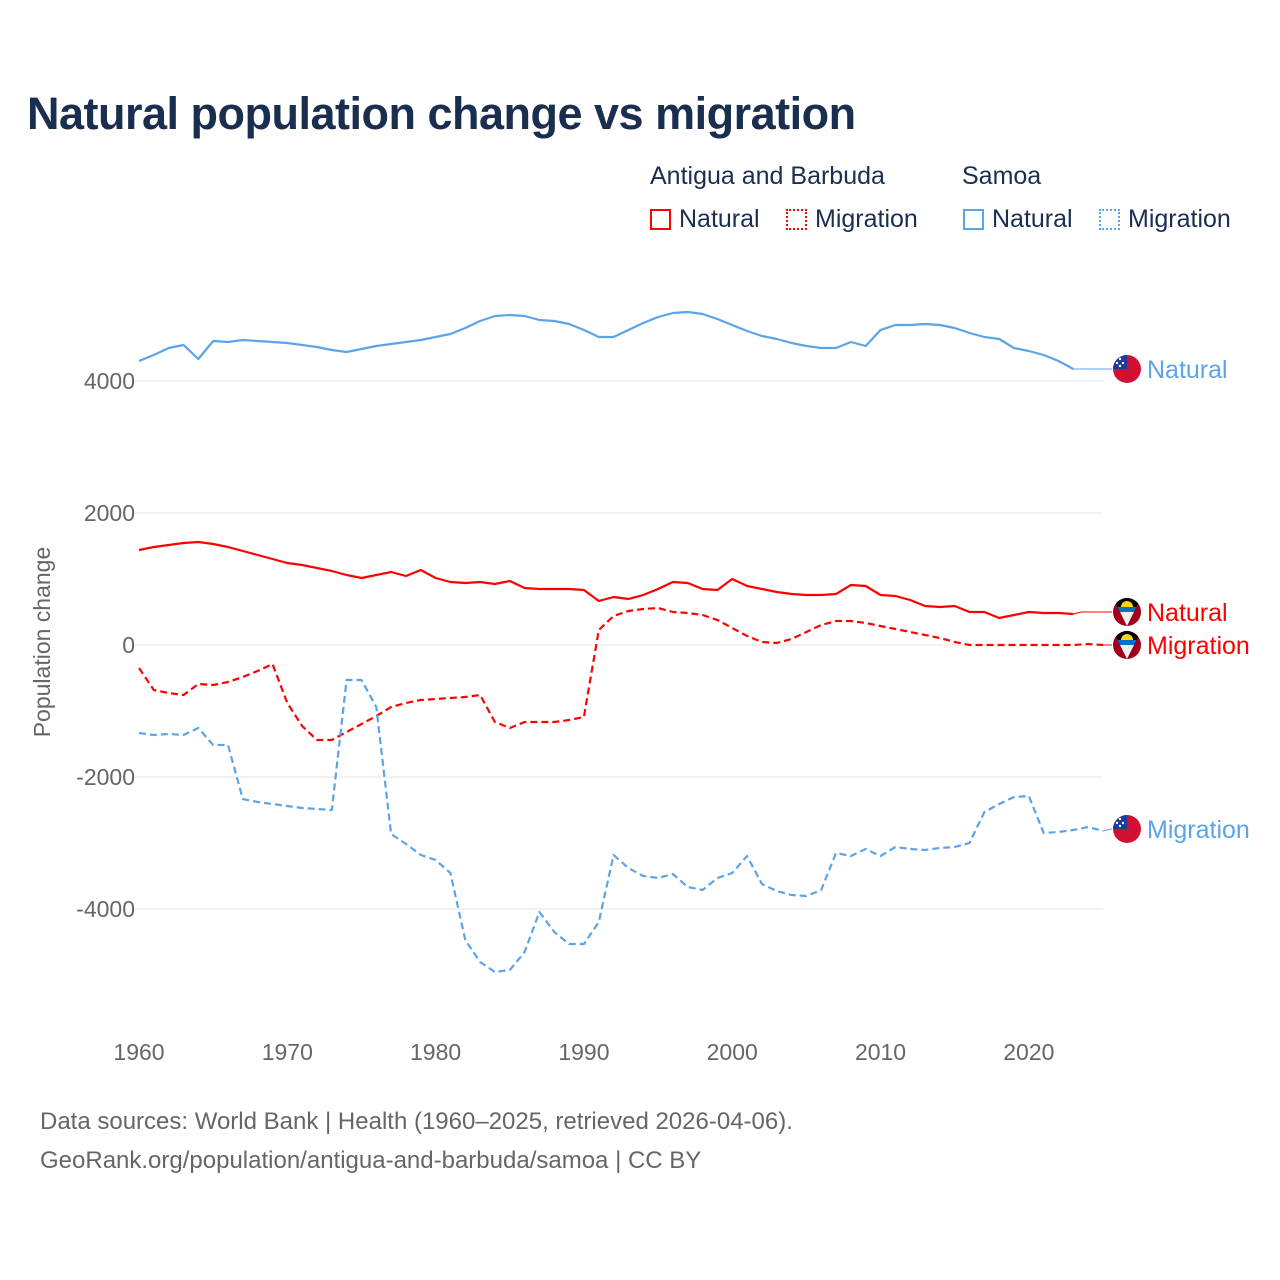 The image size is (1280, 1280). What do you see at coordinates (105, 777) in the screenshot?
I see `y-tick-label: -2000` at bounding box center [105, 777].